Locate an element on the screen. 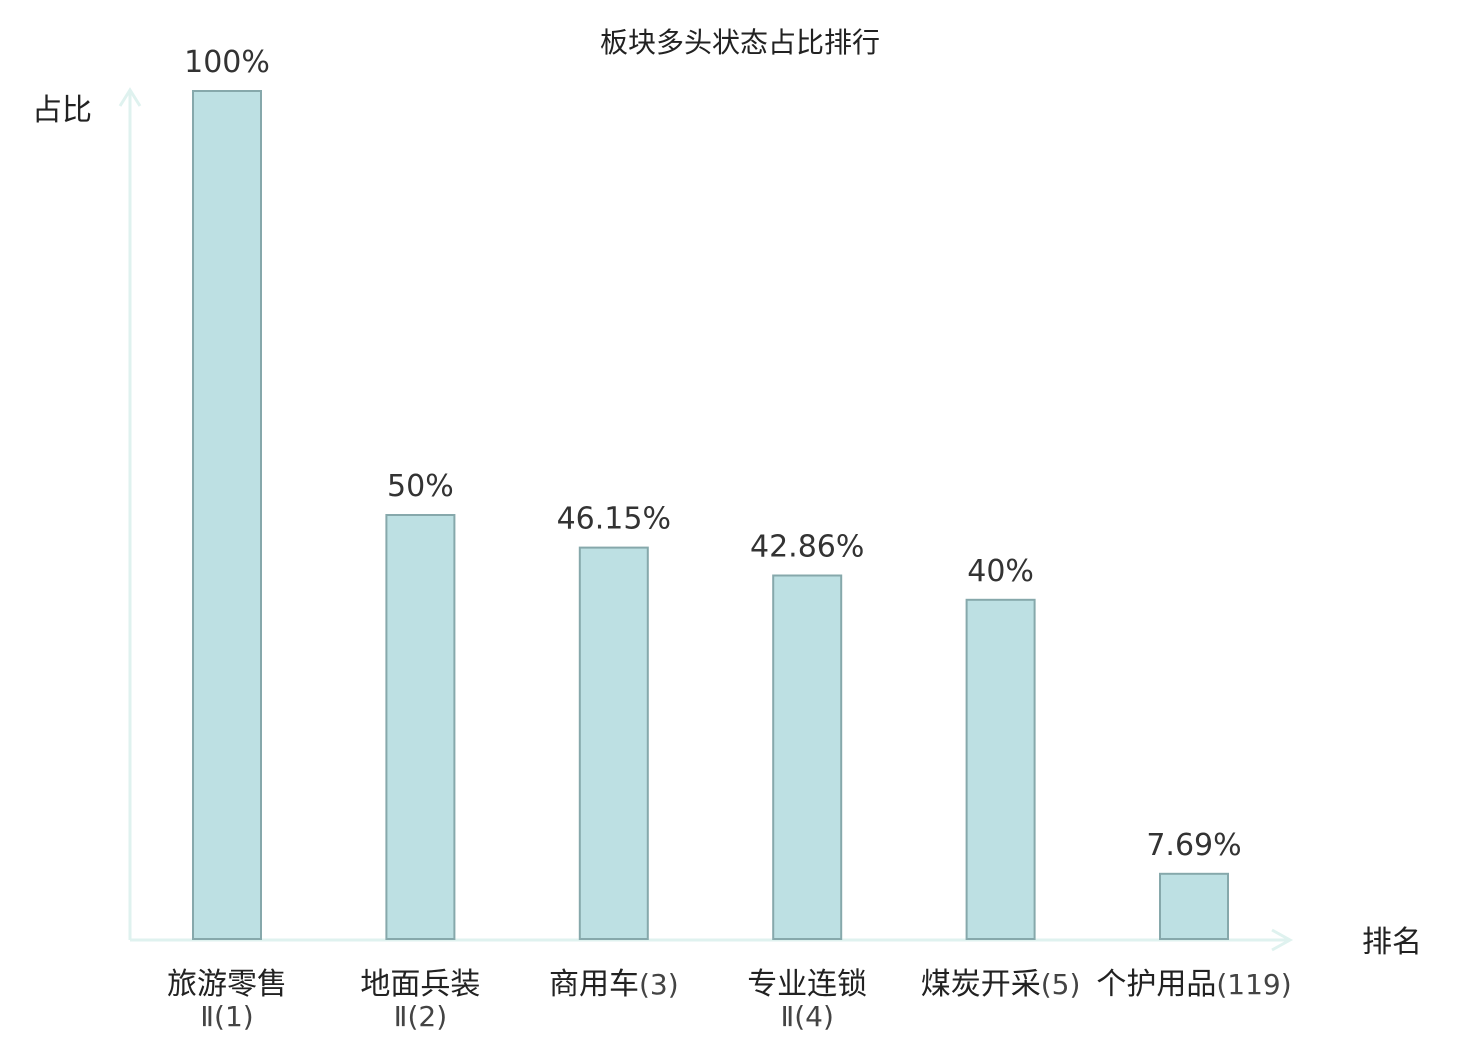 The height and width of the screenshot is (1040, 1480). x-tick-rank: (3) is located at coordinates (659, 984).